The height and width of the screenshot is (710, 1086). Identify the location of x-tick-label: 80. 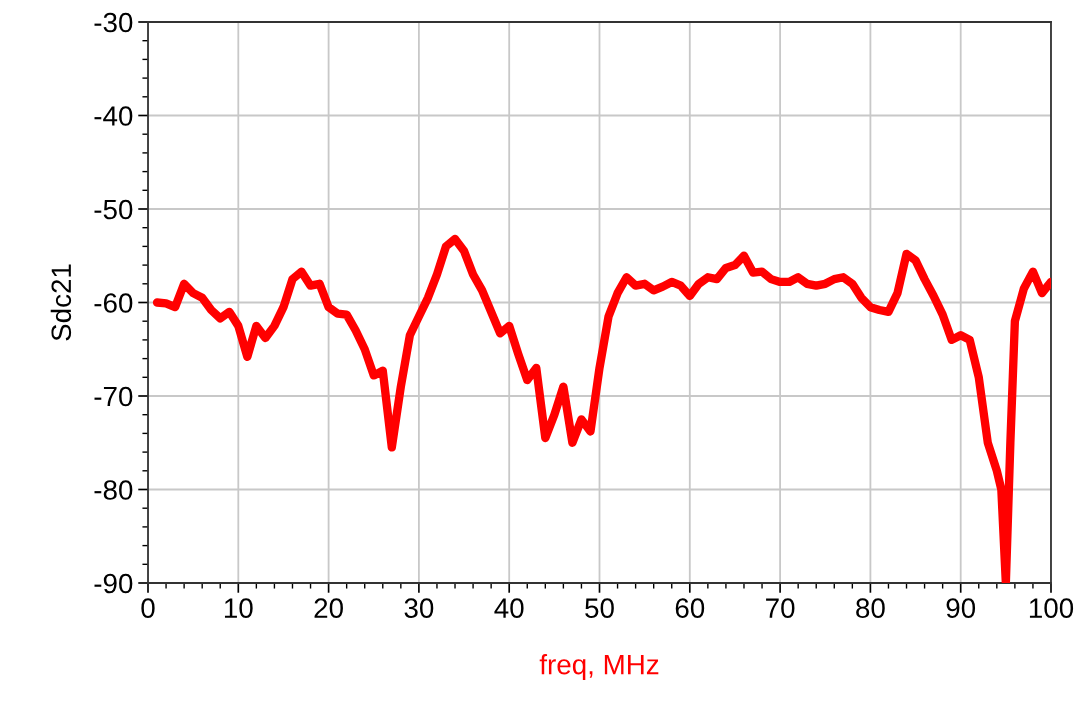
(870, 608).